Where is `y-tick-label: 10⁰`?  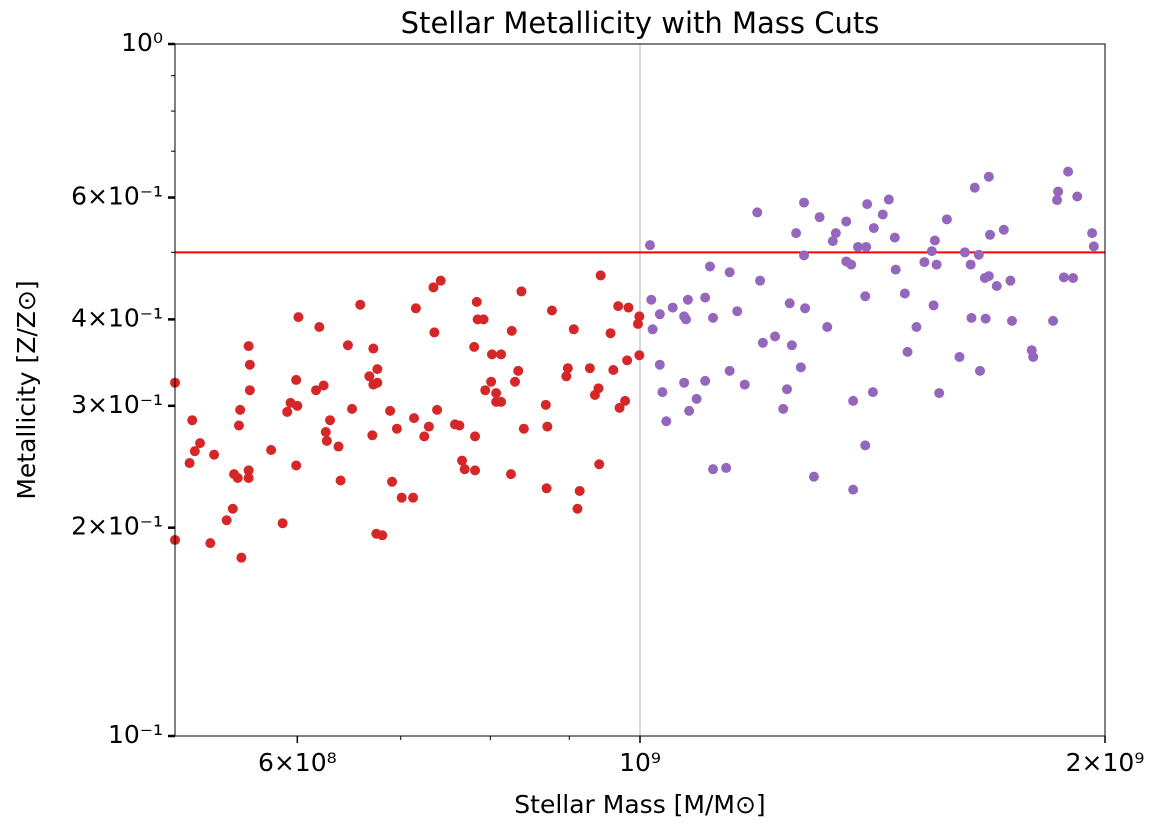 y-tick-label: 10⁰ is located at coordinates (142, 42).